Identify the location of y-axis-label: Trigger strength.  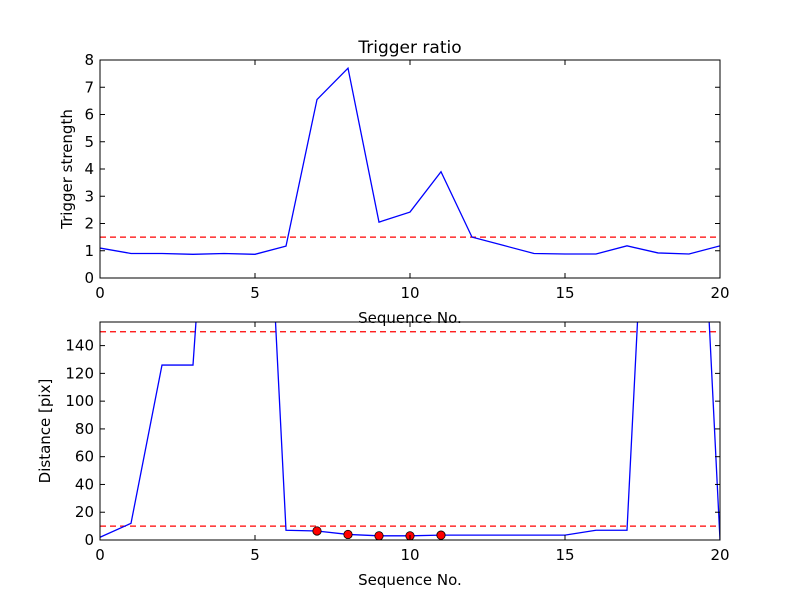
(67, 169).